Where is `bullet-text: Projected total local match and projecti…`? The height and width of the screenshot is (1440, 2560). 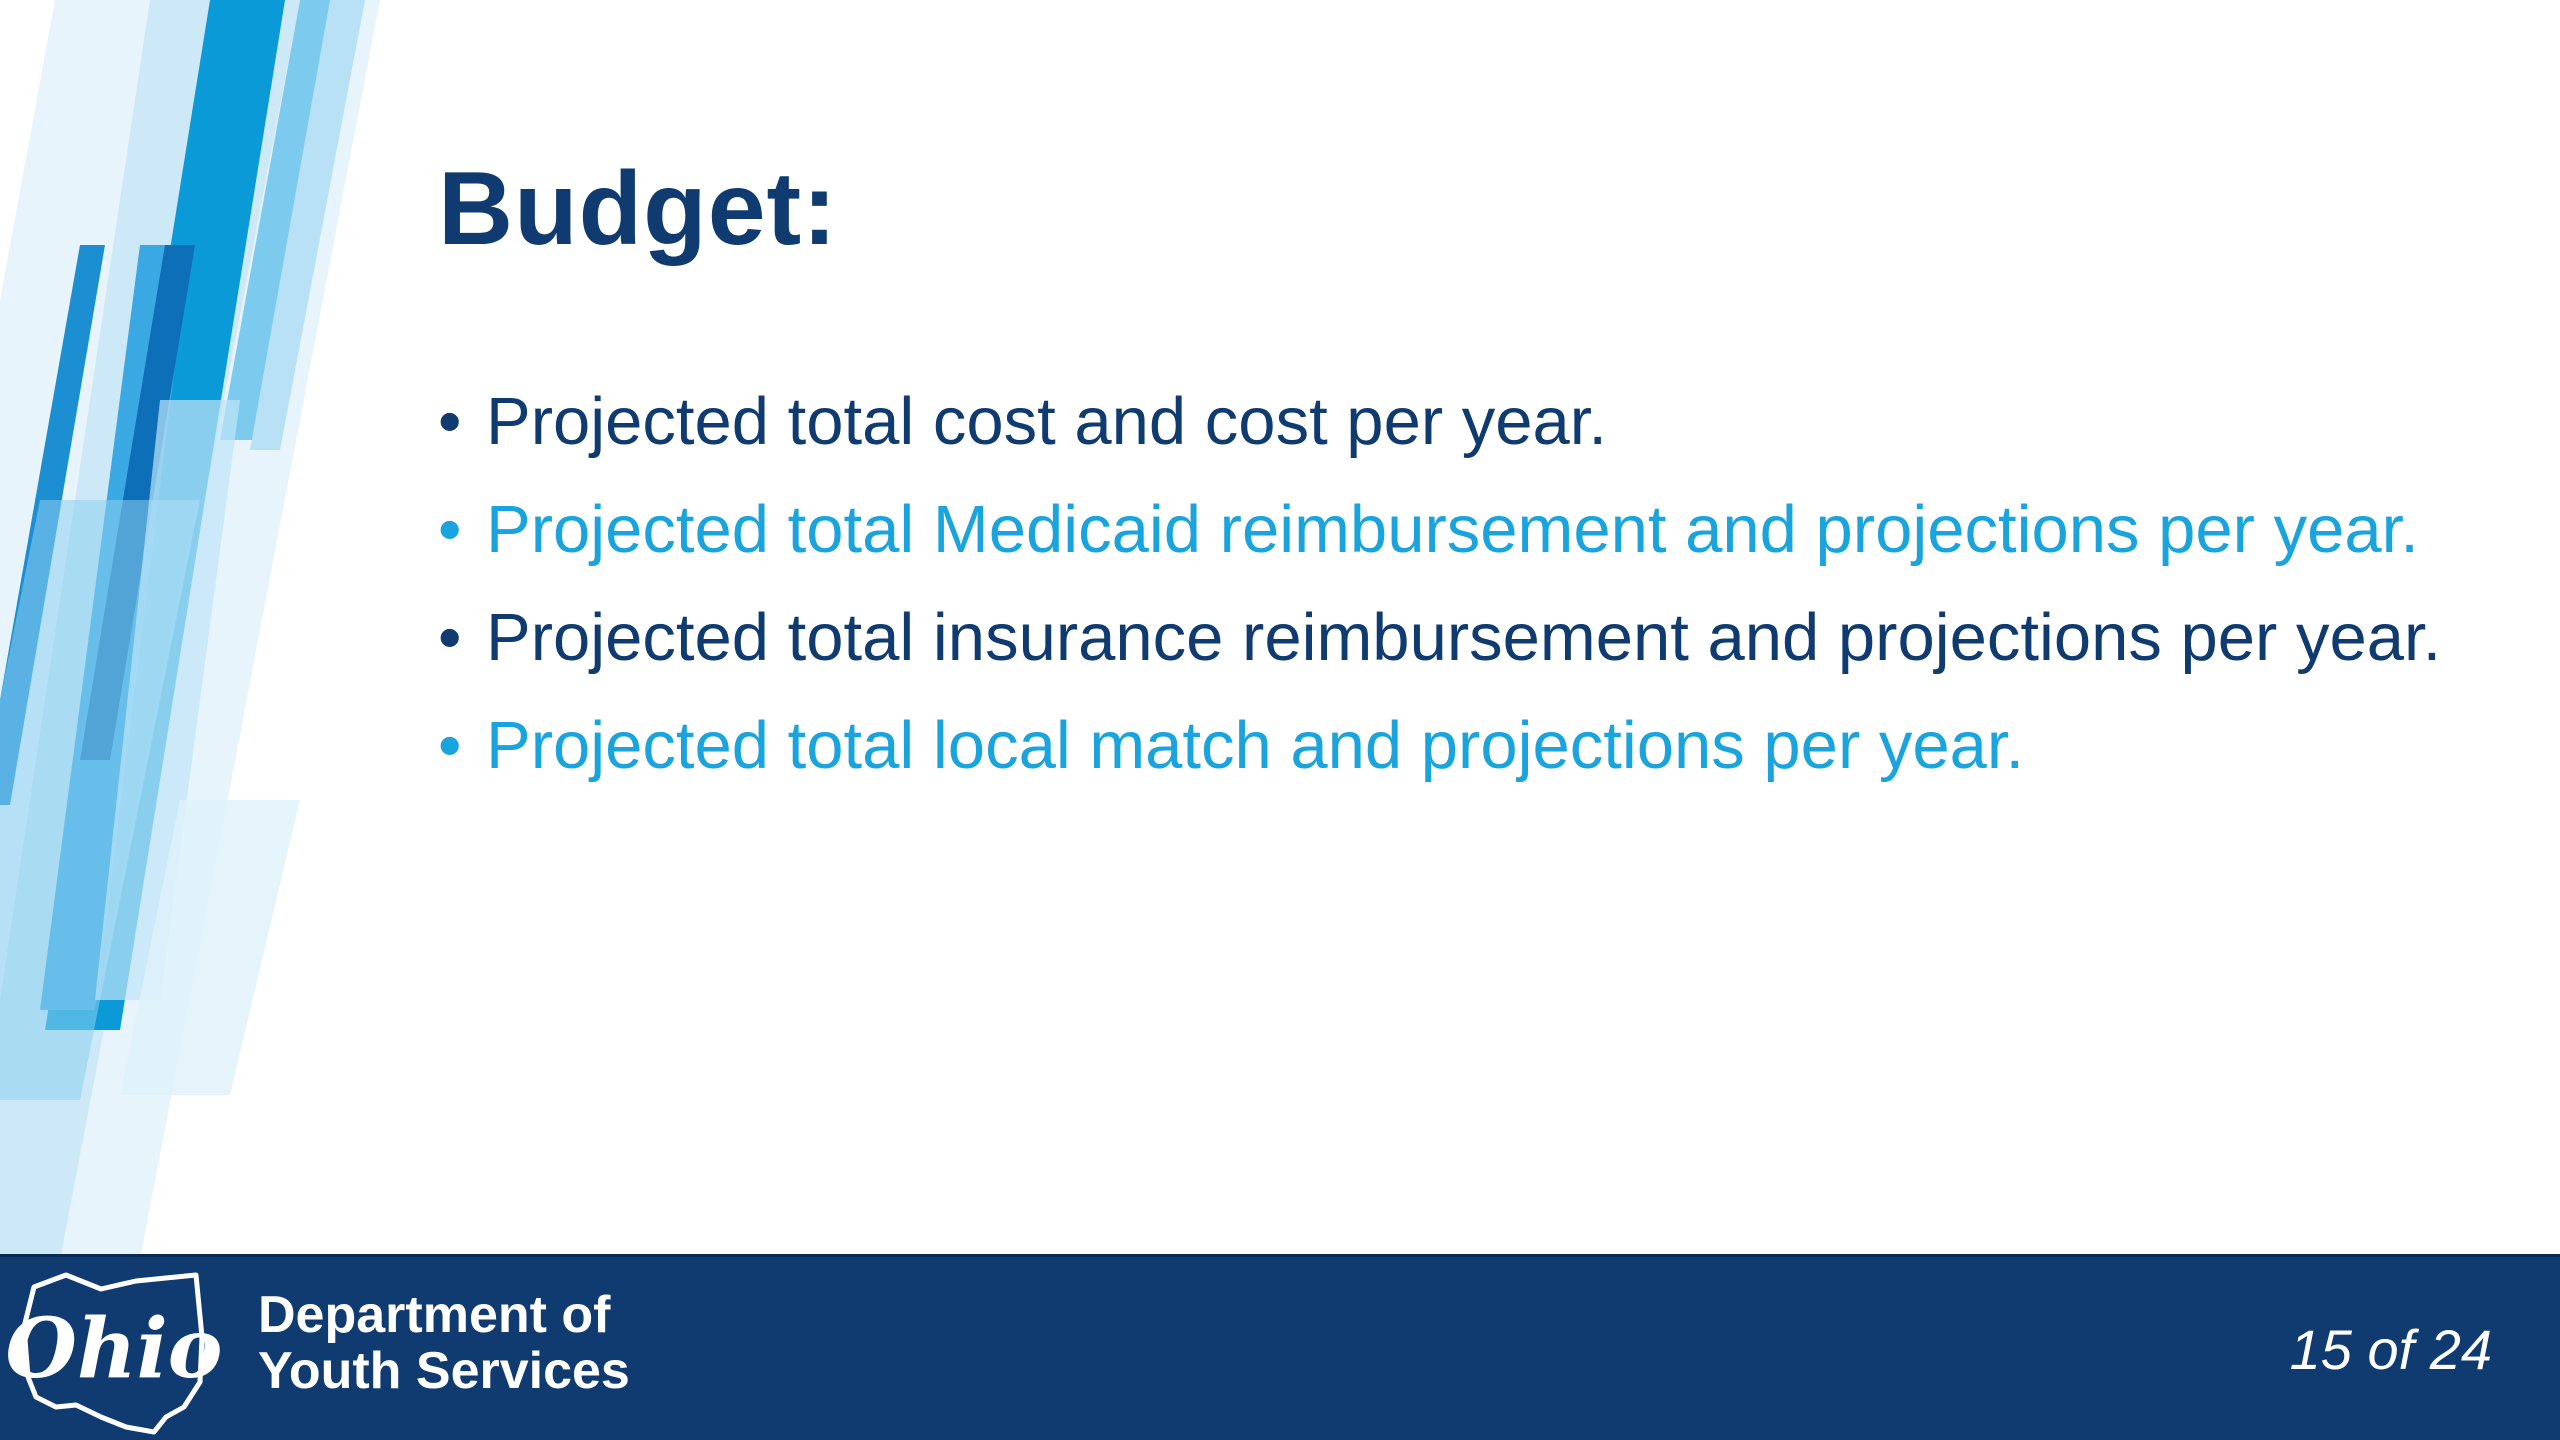
bullet-text: Projected total local match and projecti… is located at coordinates (1255, 745).